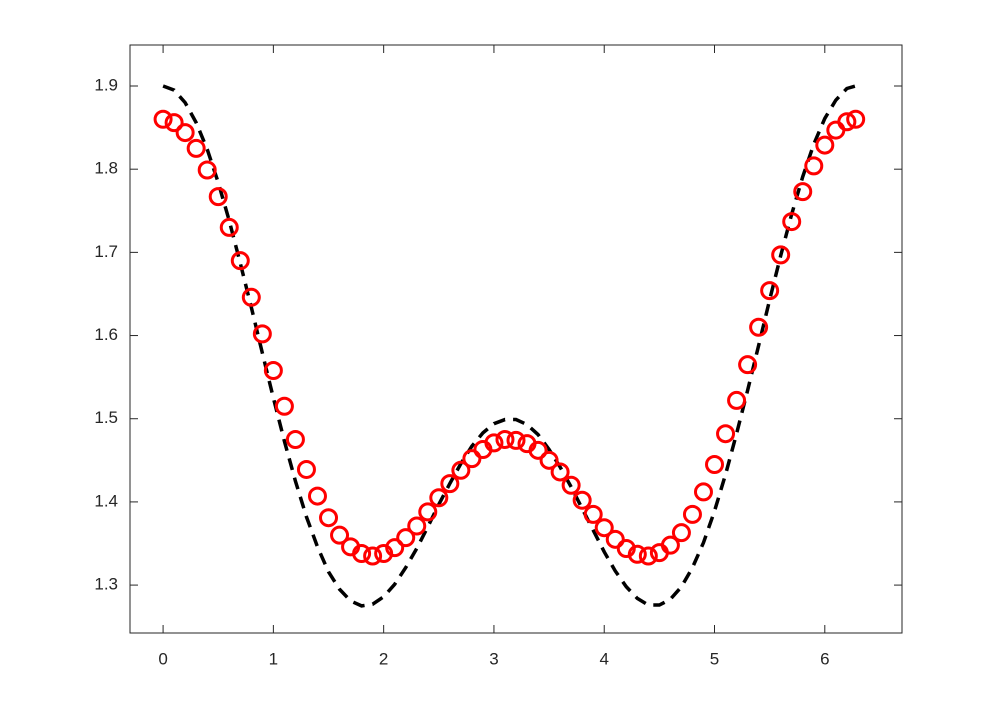 The image size is (997, 713). What do you see at coordinates (824, 658) in the screenshot?
I see `x-tick-label: 6` at bounding box center [824, 658].